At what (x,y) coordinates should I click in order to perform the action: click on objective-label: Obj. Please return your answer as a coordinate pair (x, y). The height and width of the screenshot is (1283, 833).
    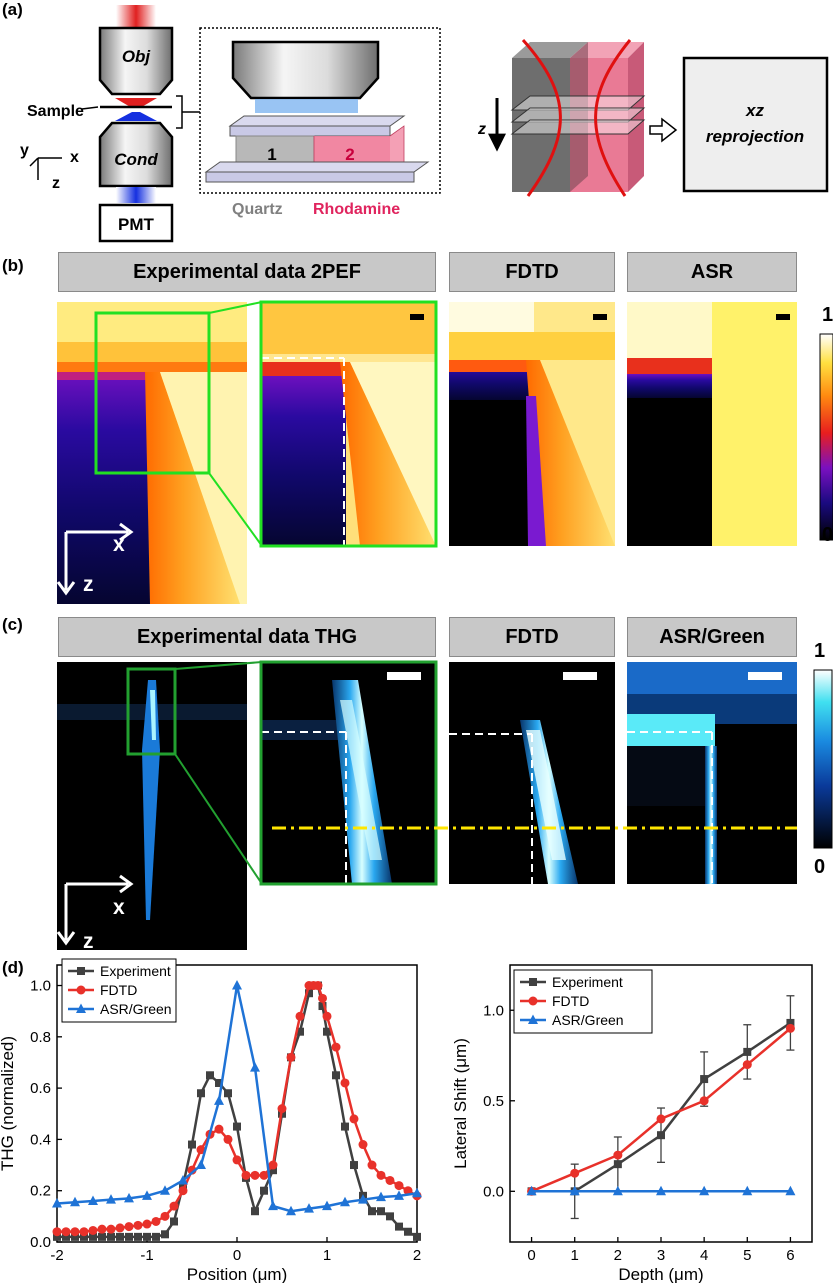
    Looking at the image, I should click on (137, 56).